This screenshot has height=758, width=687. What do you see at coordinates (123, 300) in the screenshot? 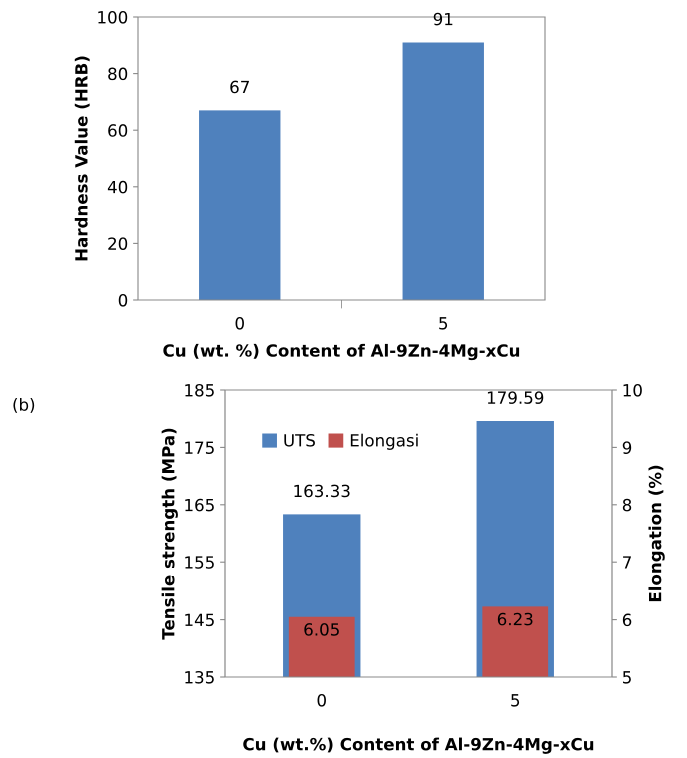
I see `y-tick-label: 0` at bounding box center [123, 300].